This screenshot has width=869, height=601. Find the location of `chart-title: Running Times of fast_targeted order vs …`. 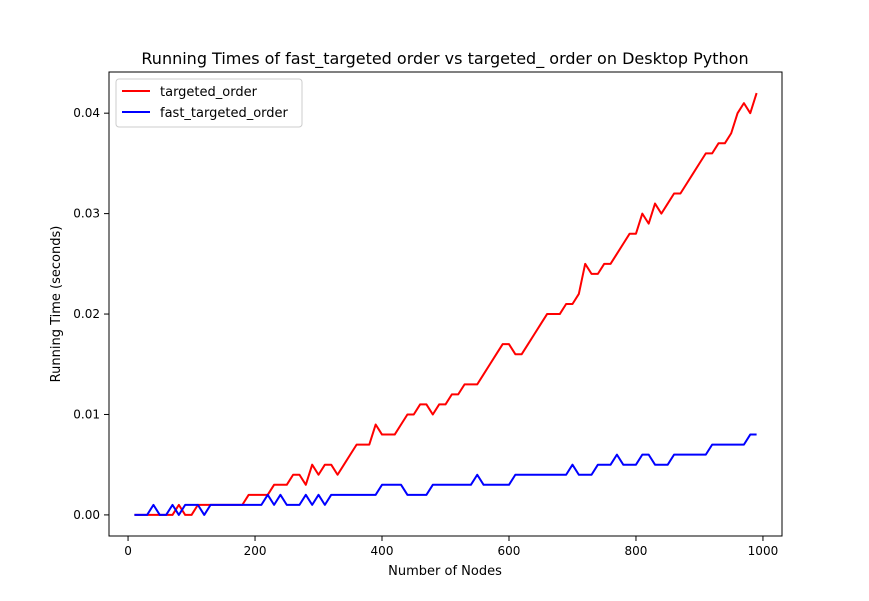

chart-title: Running Times of fast_targeted order vs … is located at coordinates (444, 59).